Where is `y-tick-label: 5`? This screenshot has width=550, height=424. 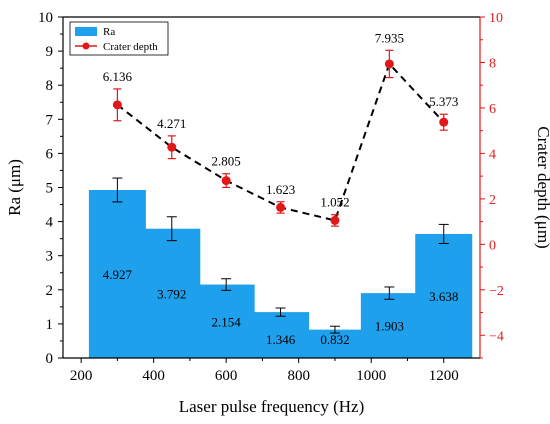
y-tick-label: 5 is located at coordinates (50, 189).